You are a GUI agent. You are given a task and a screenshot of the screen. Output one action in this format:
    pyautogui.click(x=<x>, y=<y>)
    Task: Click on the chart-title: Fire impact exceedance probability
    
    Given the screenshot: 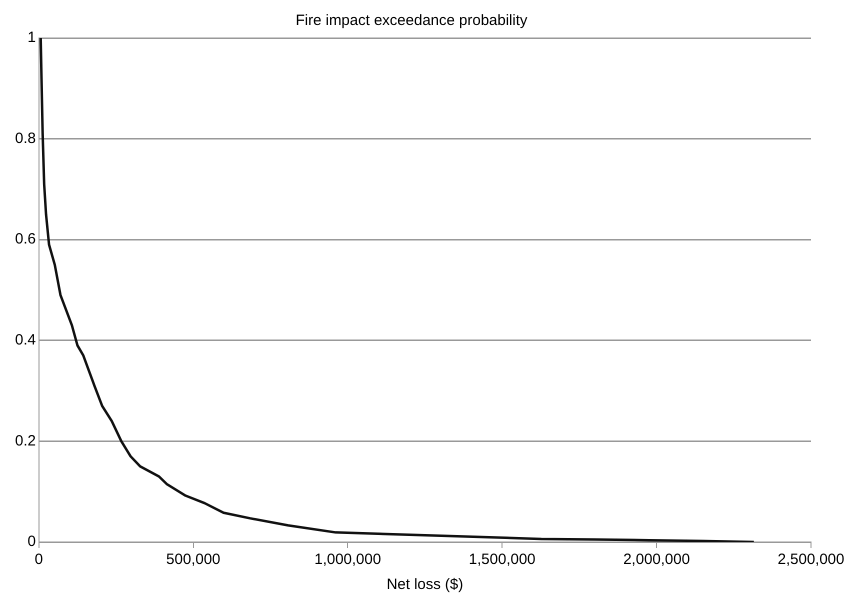 What is the action you would take?
    pyautogui.click(x=412, y=21)
    